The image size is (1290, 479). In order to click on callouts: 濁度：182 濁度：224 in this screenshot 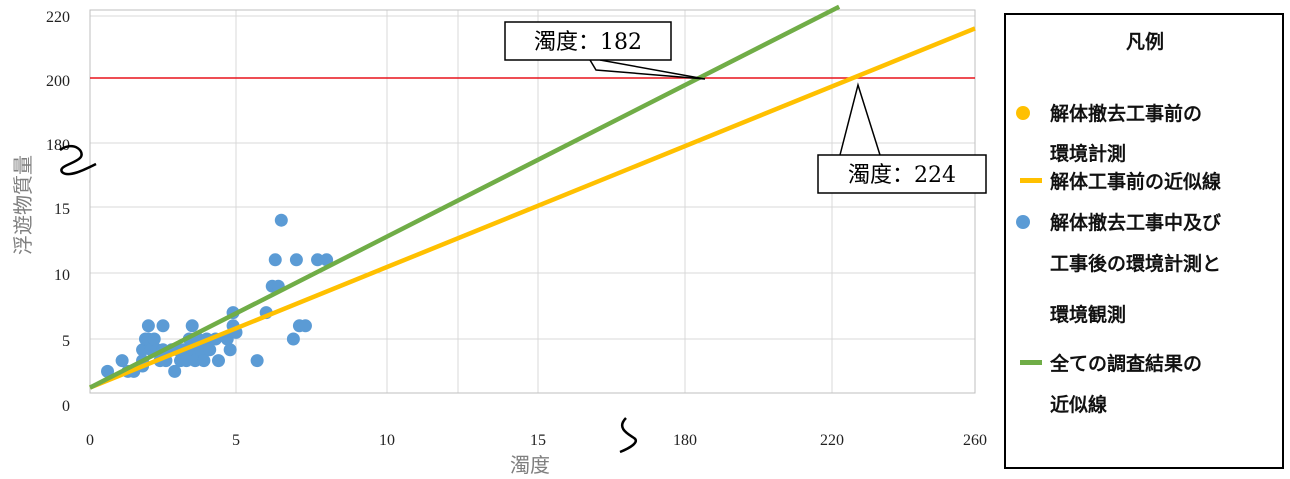, I will do `click(745, 107)`.